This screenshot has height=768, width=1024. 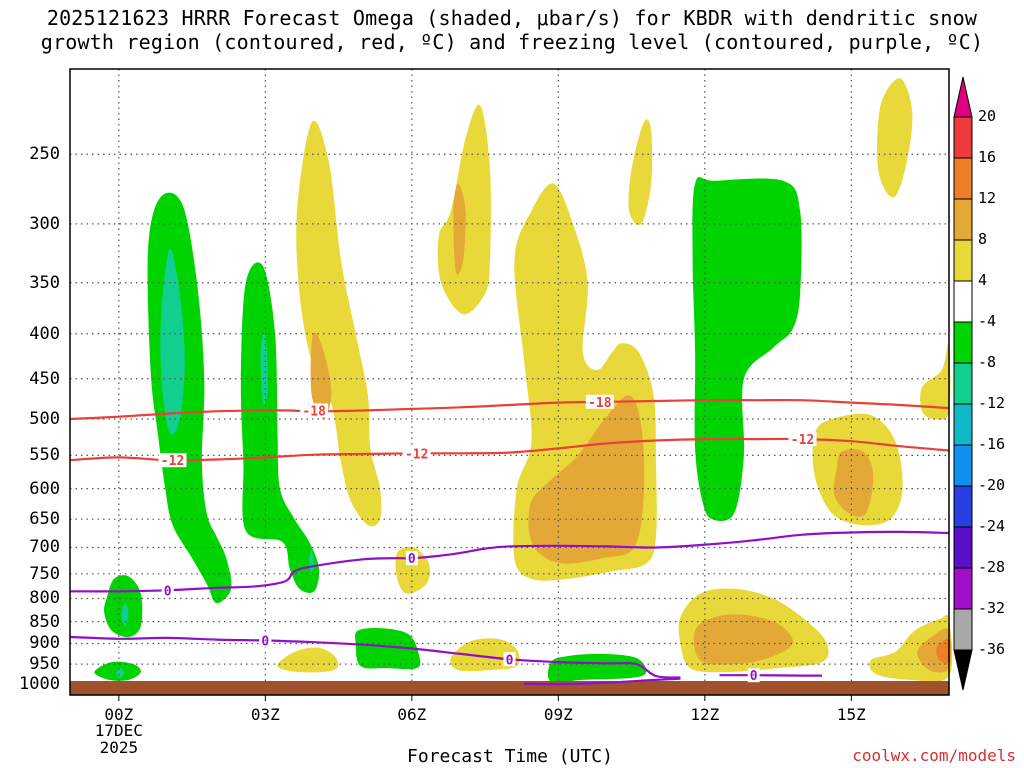 I want to click on y-tick-label: 350, so click(x=44, y=282).